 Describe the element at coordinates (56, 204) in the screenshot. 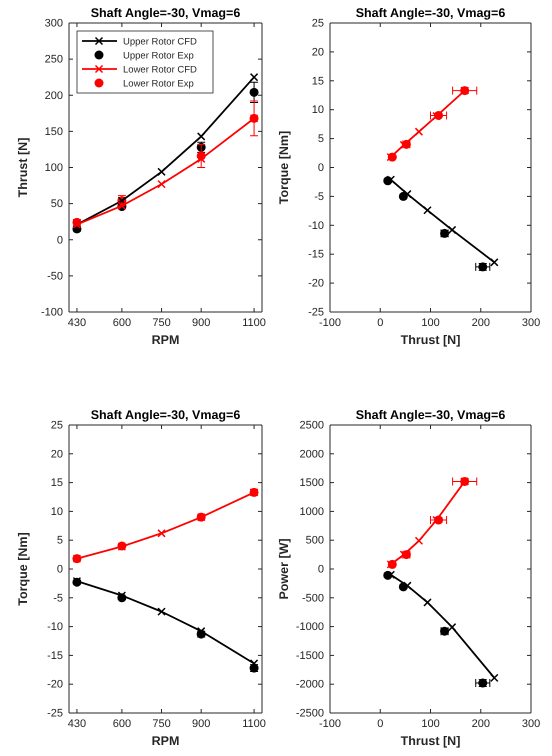

I see `y-tick-label: 50` at that location.